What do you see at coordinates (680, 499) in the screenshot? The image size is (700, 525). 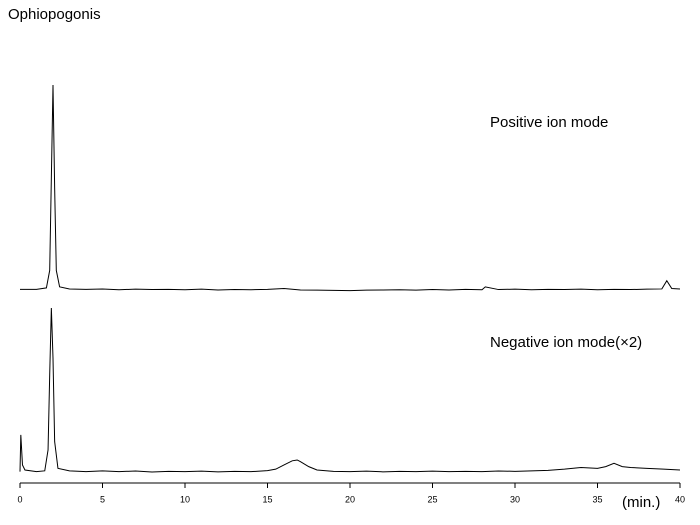 I see `x-tick-label: 40` at bounding box center [680, 499].